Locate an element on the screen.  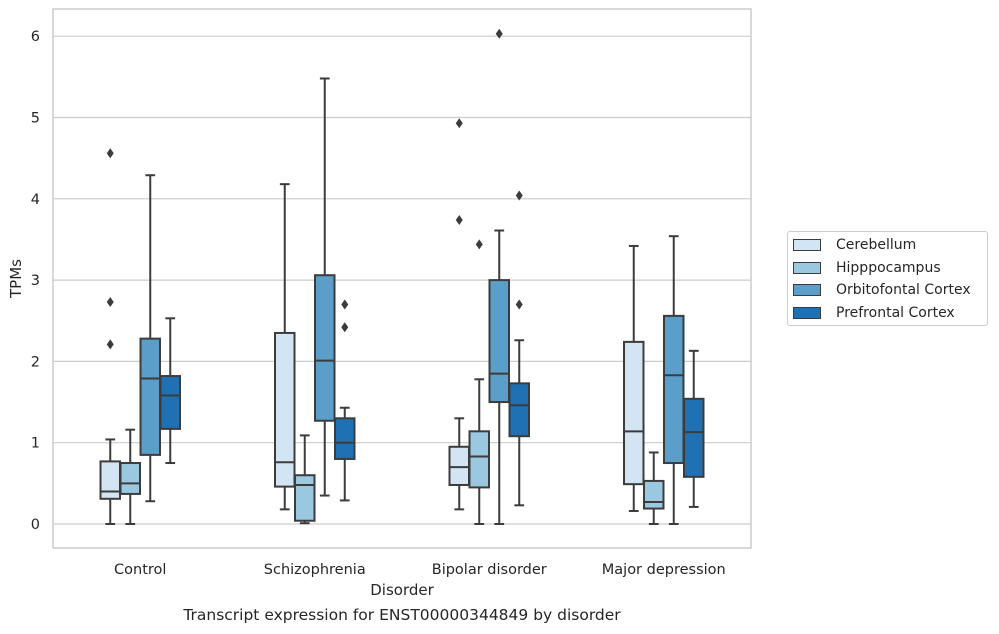
y-tick-label: 6 is located at coordinates (35, 37).